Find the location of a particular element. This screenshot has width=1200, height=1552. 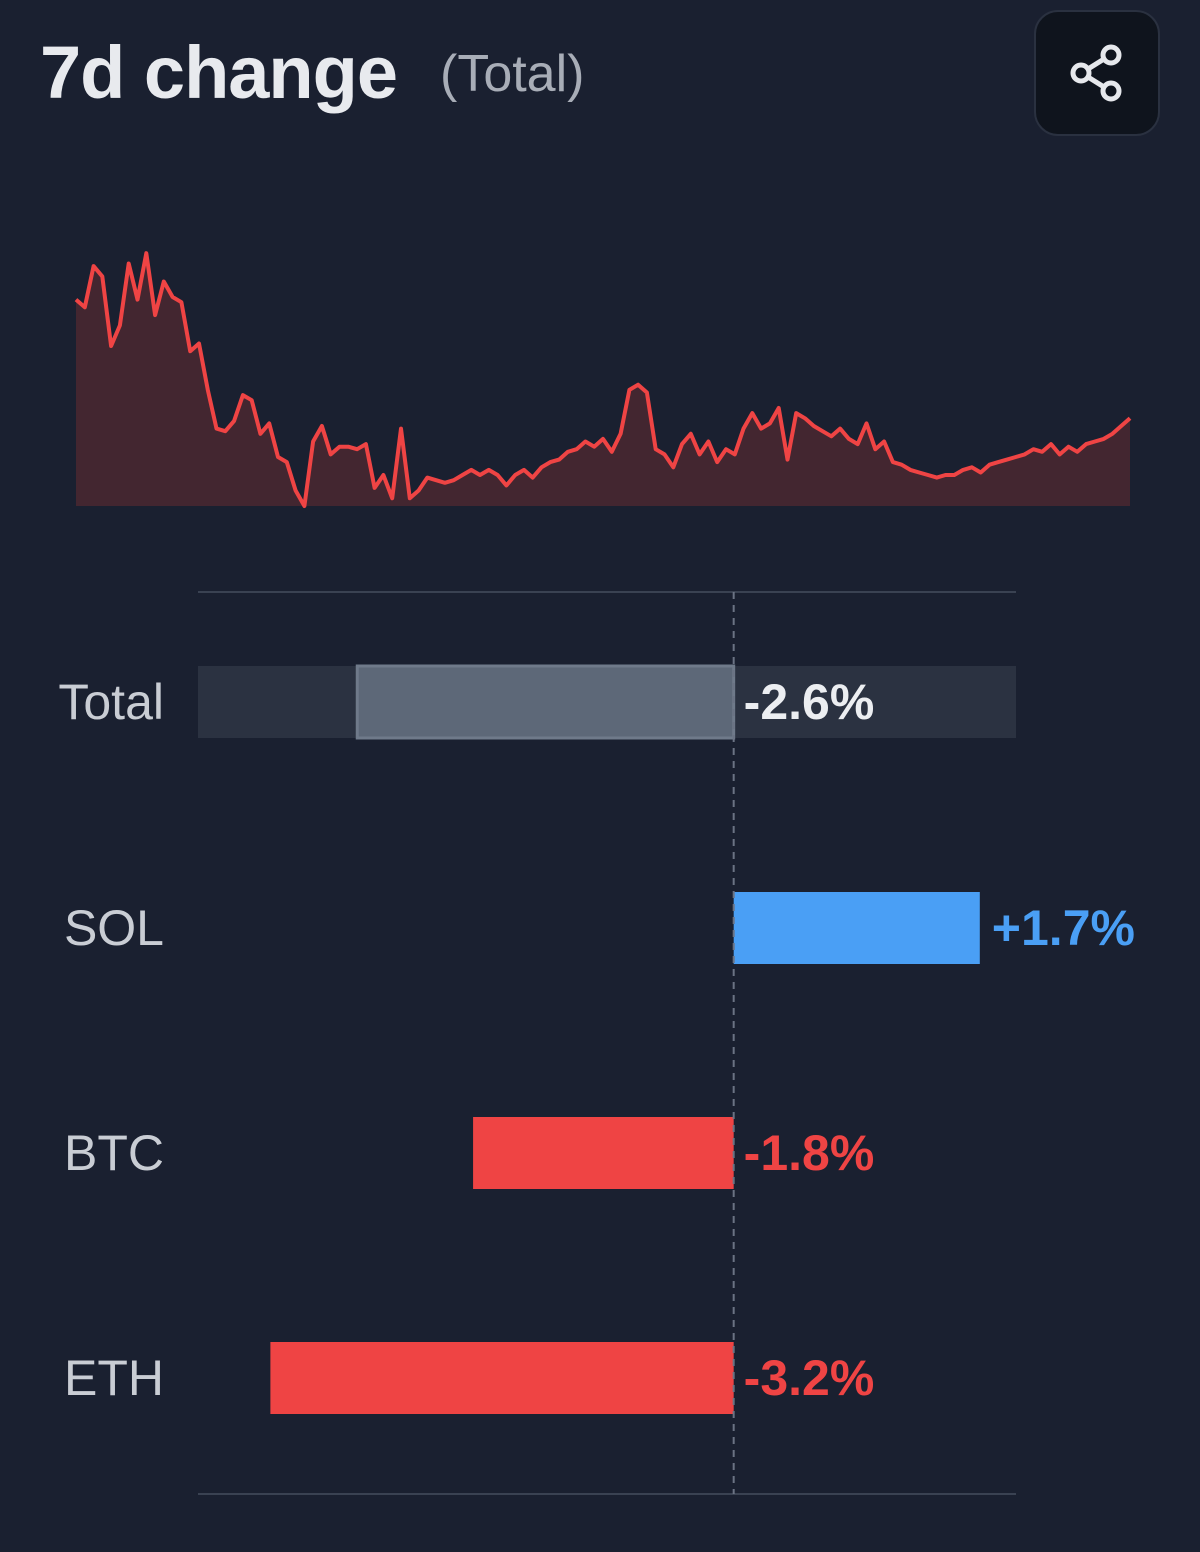

share-button is located at coordinates (1097, 73).